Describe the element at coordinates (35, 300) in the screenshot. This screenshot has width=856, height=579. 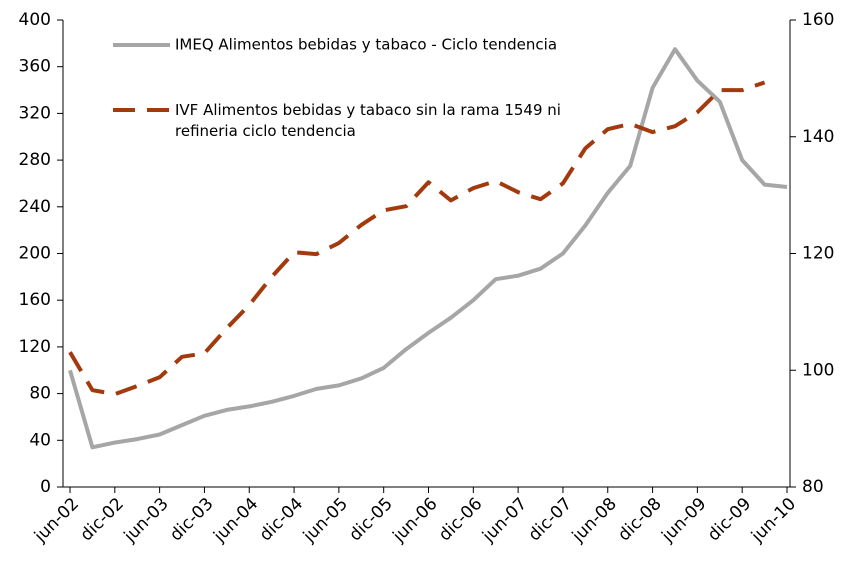
I see `y-tick-label: 160` at that location.